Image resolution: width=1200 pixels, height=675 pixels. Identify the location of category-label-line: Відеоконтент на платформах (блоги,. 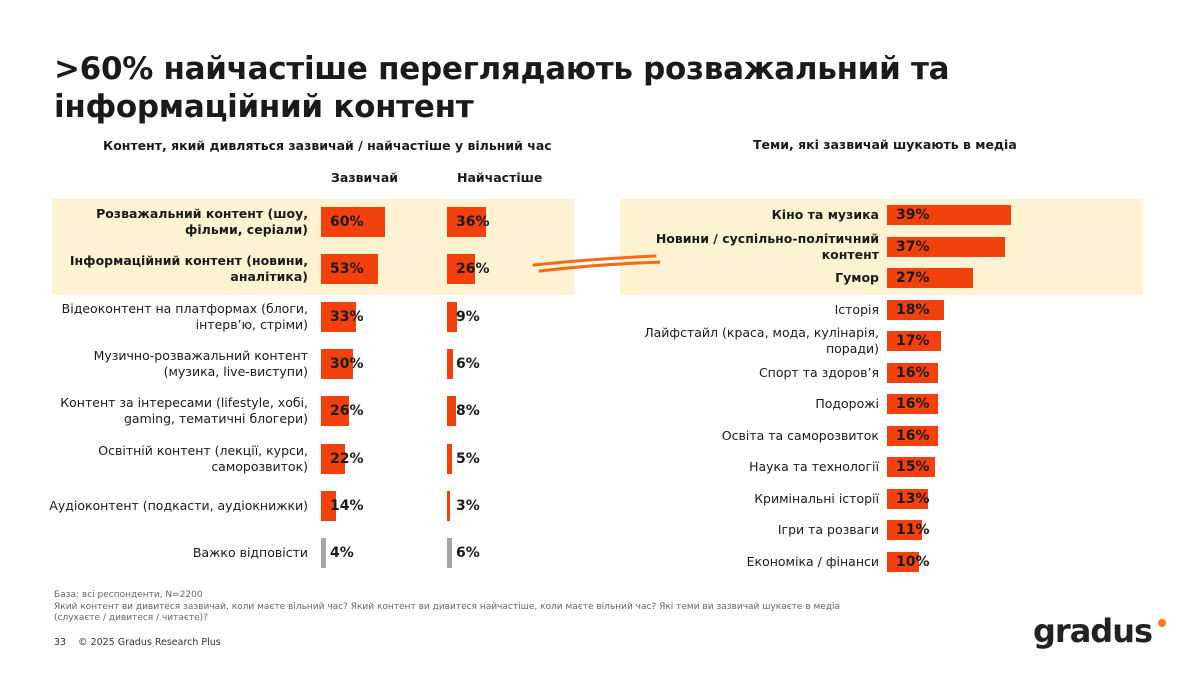
(184, 308).